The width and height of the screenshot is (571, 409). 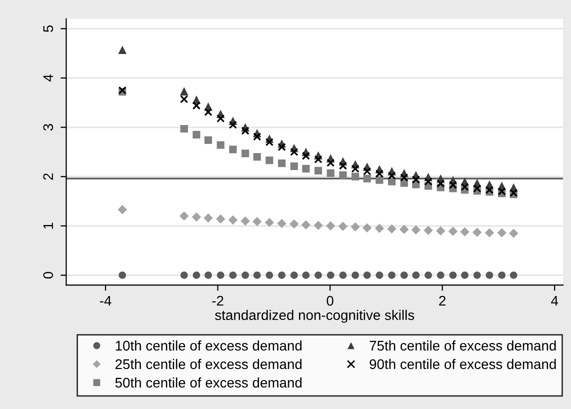 What do you see at coordinates (208, 364) in the screenshot?
I see `legend-label: 25th centile of excess demand` at bounding box center [208, 364].